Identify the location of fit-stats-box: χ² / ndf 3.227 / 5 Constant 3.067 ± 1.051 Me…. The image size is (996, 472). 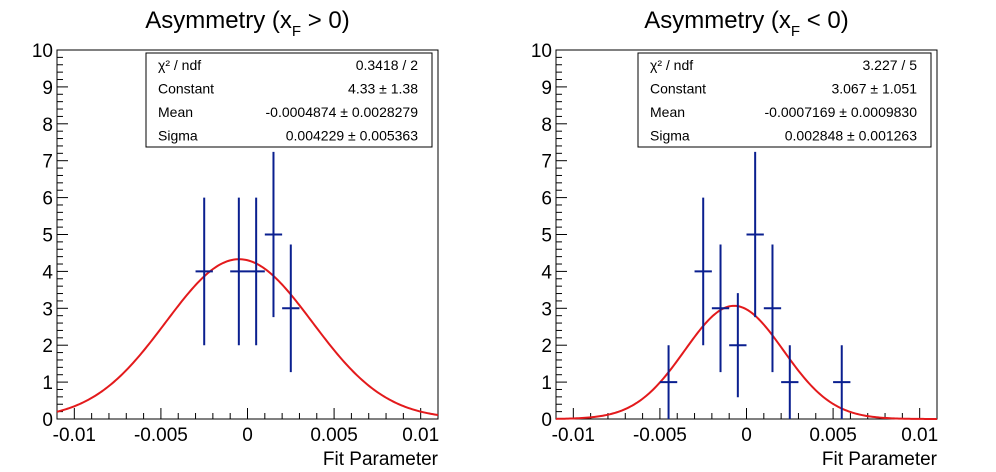
(784, 100).